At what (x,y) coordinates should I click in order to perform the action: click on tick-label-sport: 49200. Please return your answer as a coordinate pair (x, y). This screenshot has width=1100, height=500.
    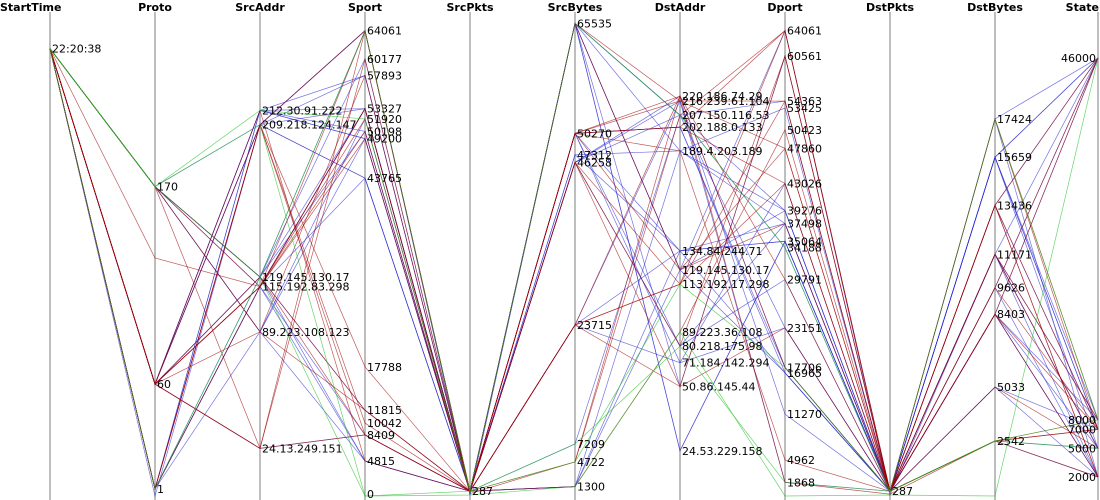
    Looking at the image, I should click on (384, 139).